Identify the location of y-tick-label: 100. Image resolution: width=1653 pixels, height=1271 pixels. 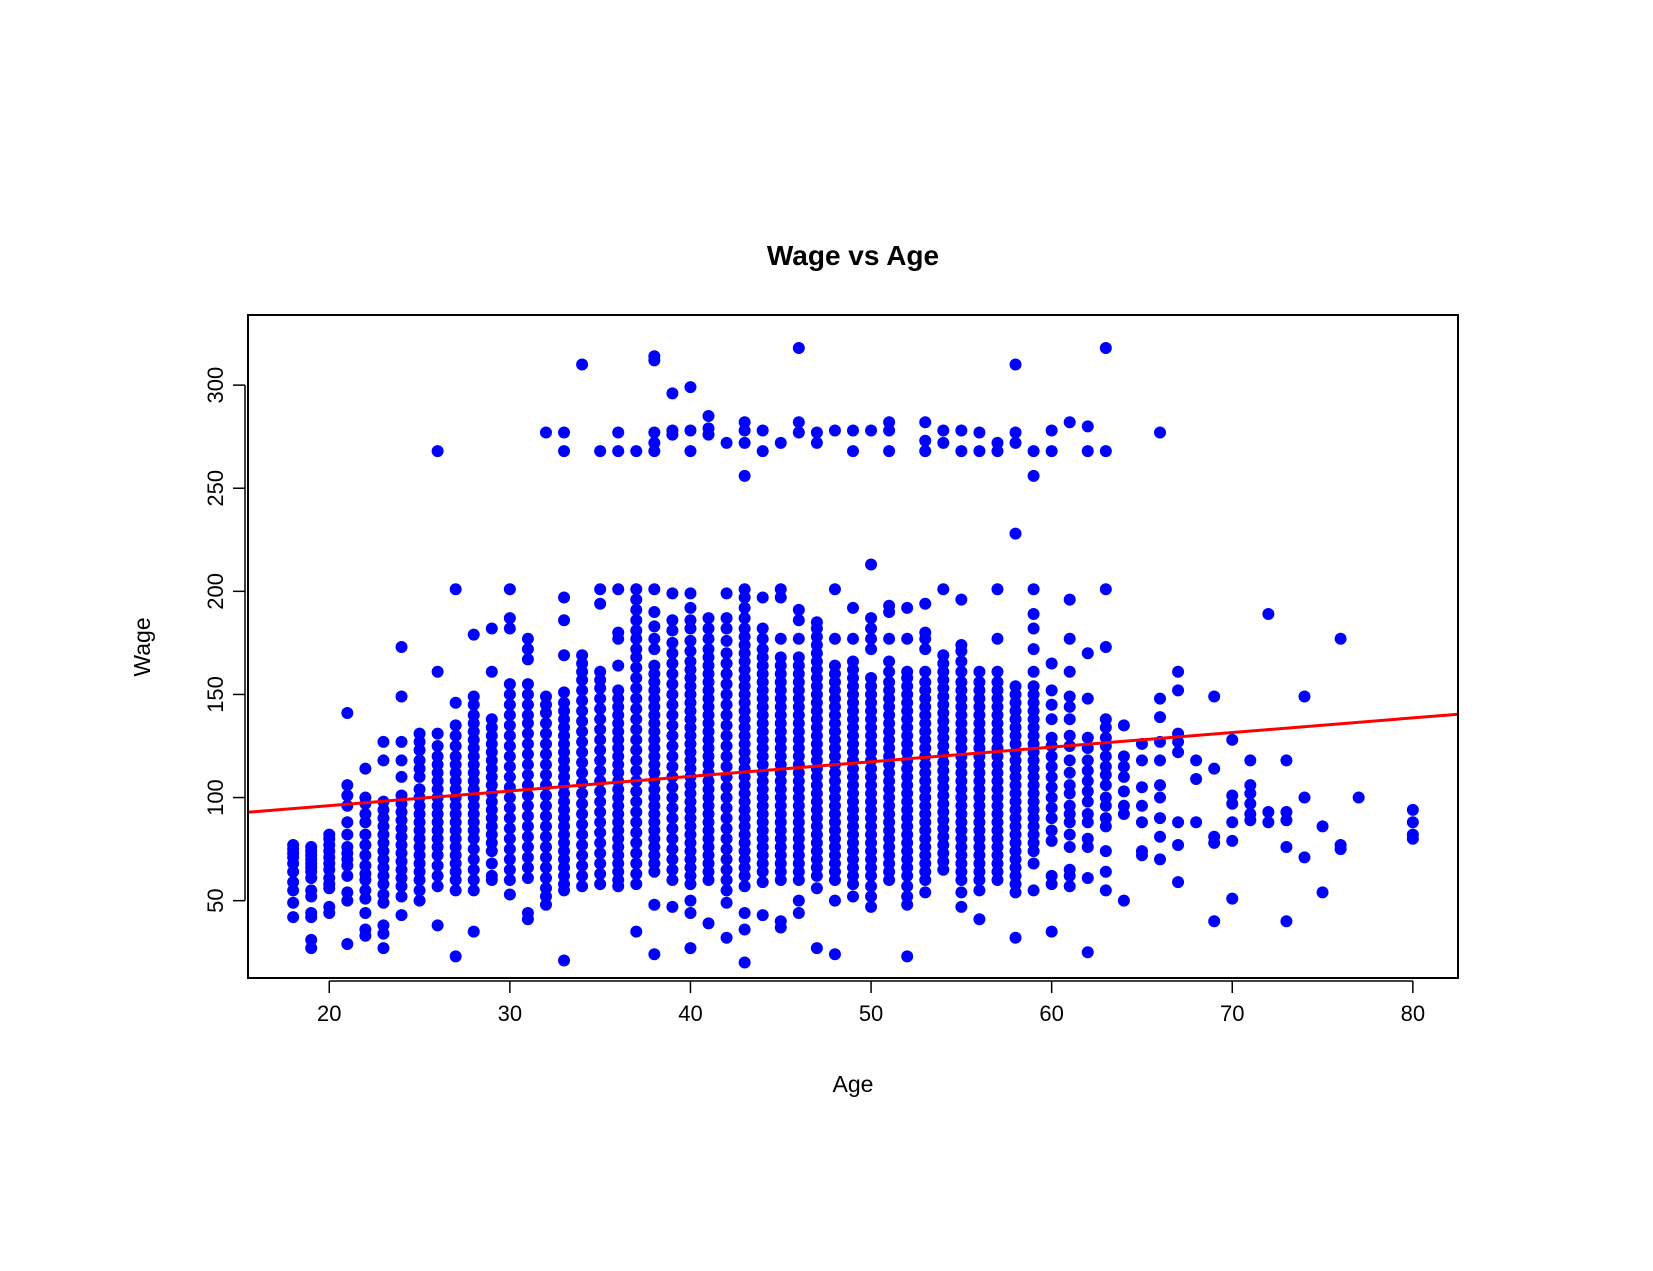
(215, 797).